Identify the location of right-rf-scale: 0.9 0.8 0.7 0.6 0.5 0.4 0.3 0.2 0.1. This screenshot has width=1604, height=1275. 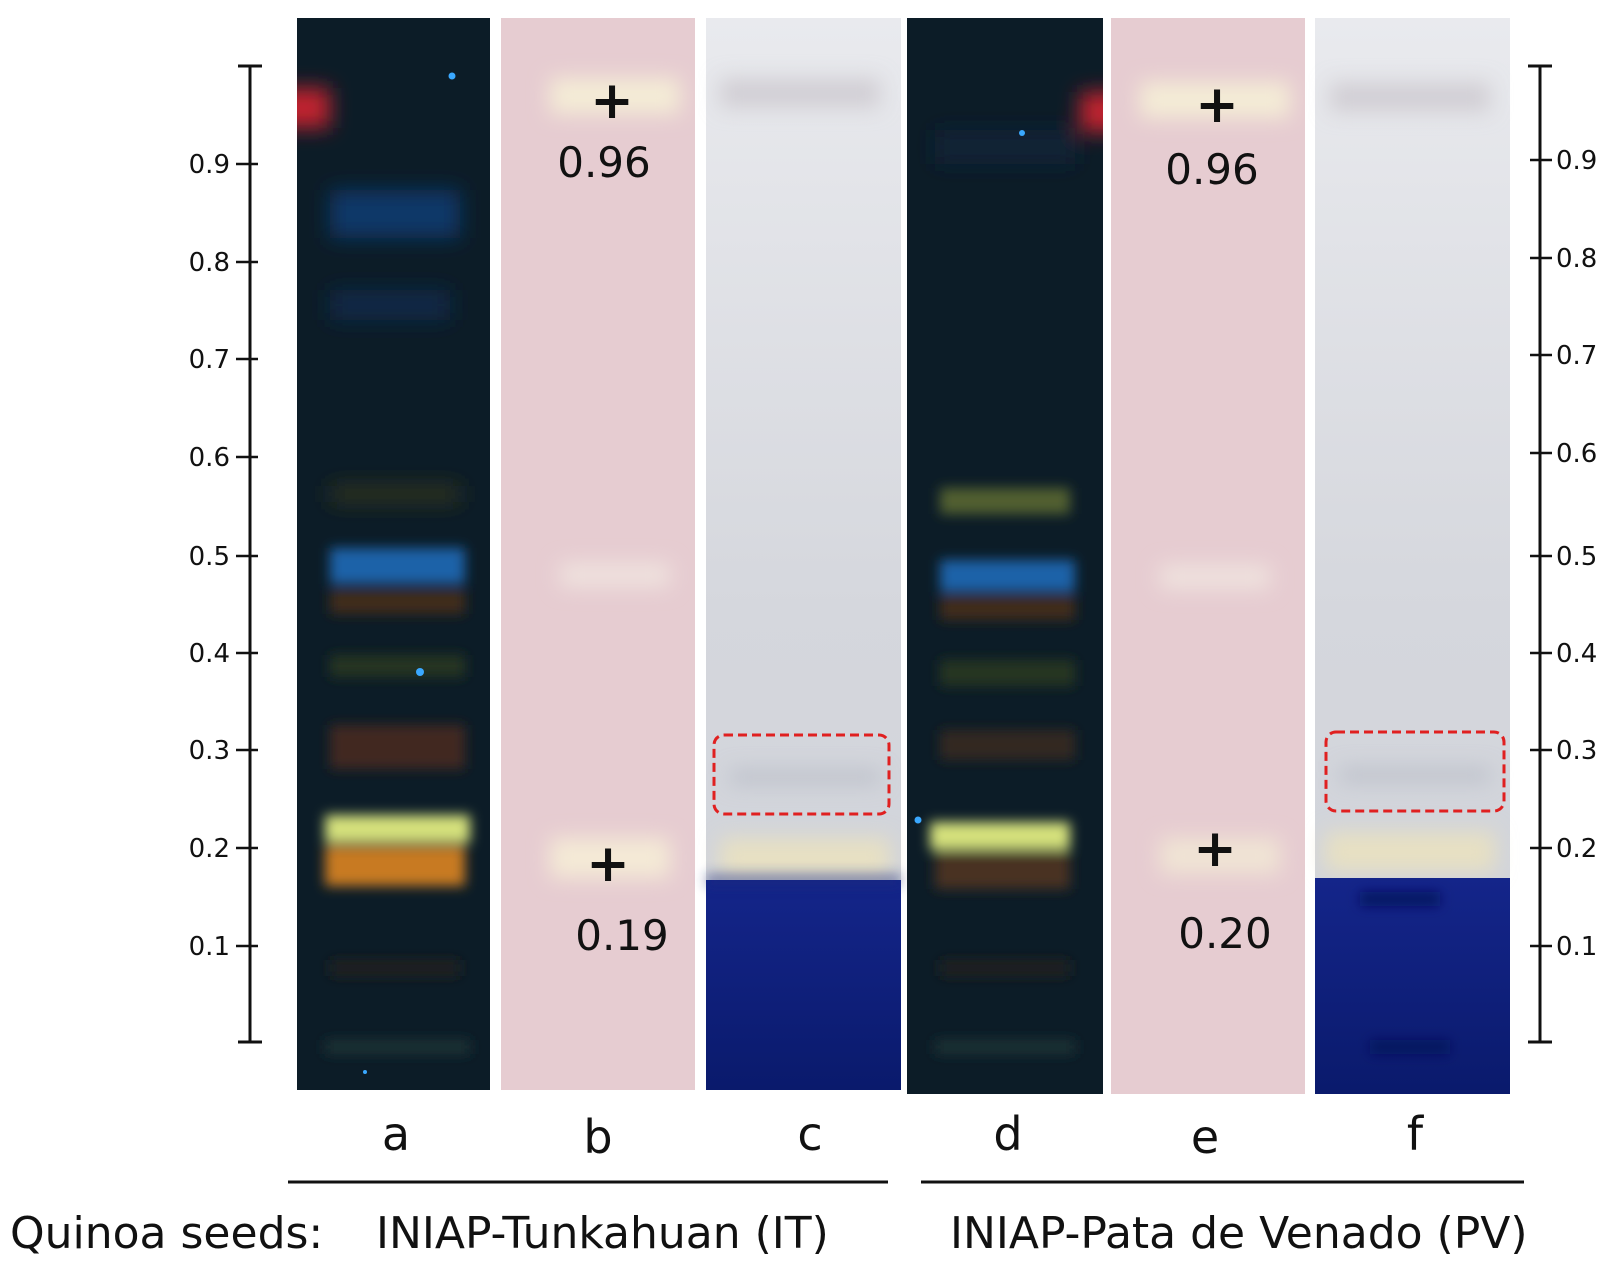
(1562, 554).